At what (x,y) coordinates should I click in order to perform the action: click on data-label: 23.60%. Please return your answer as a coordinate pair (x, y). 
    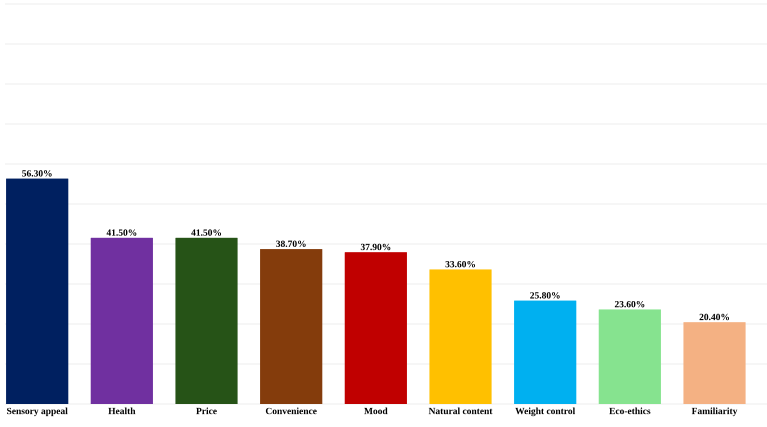
    Looking at the image, I should click on (629, 304).